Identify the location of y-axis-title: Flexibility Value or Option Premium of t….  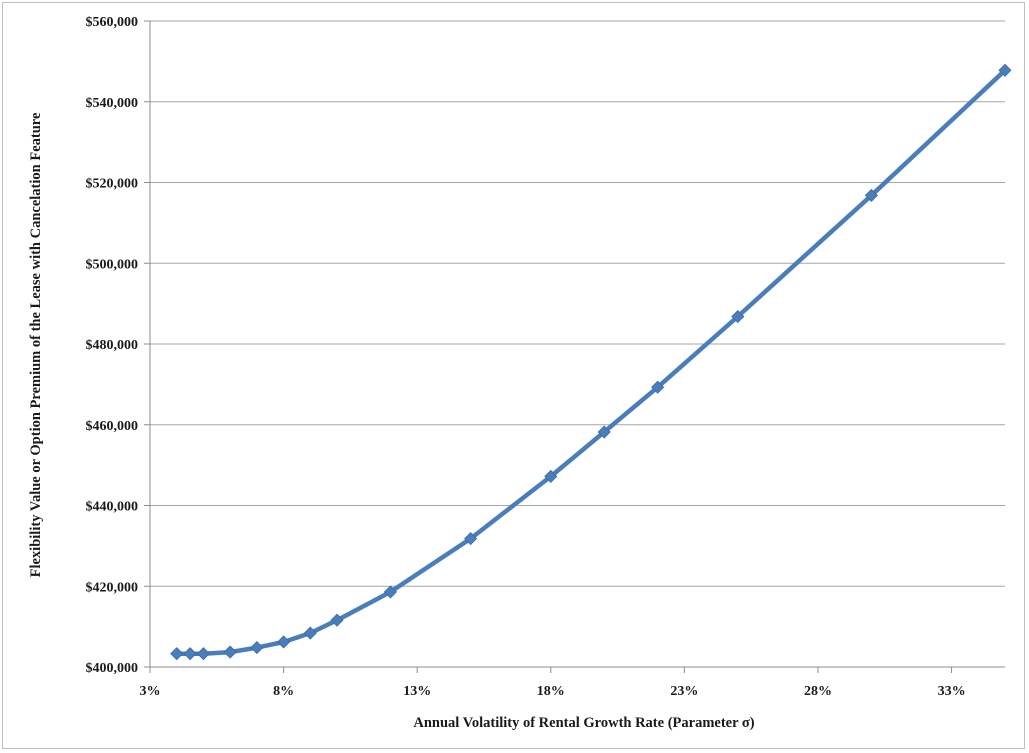
(36, 344).